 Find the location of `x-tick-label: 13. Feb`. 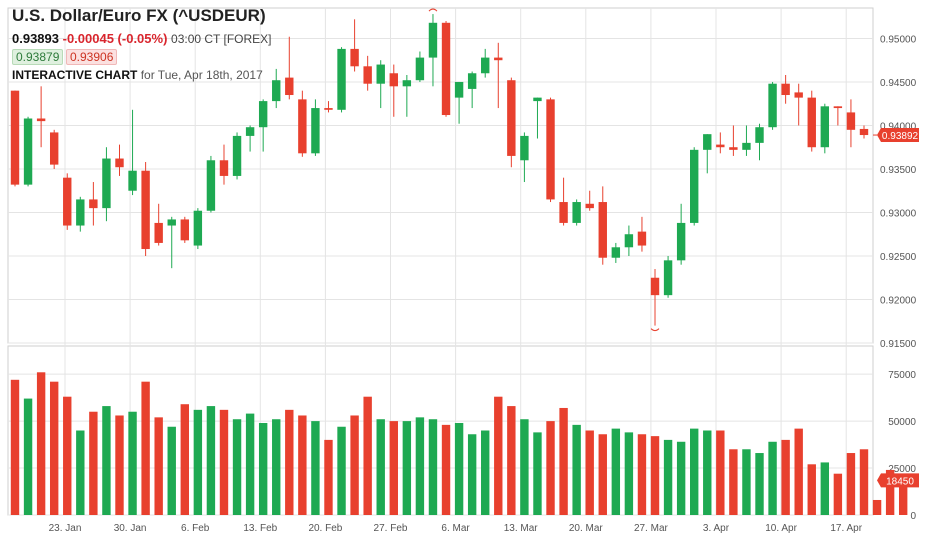

x-tick-label: 13. Feb is located at coordinates (260, 528).